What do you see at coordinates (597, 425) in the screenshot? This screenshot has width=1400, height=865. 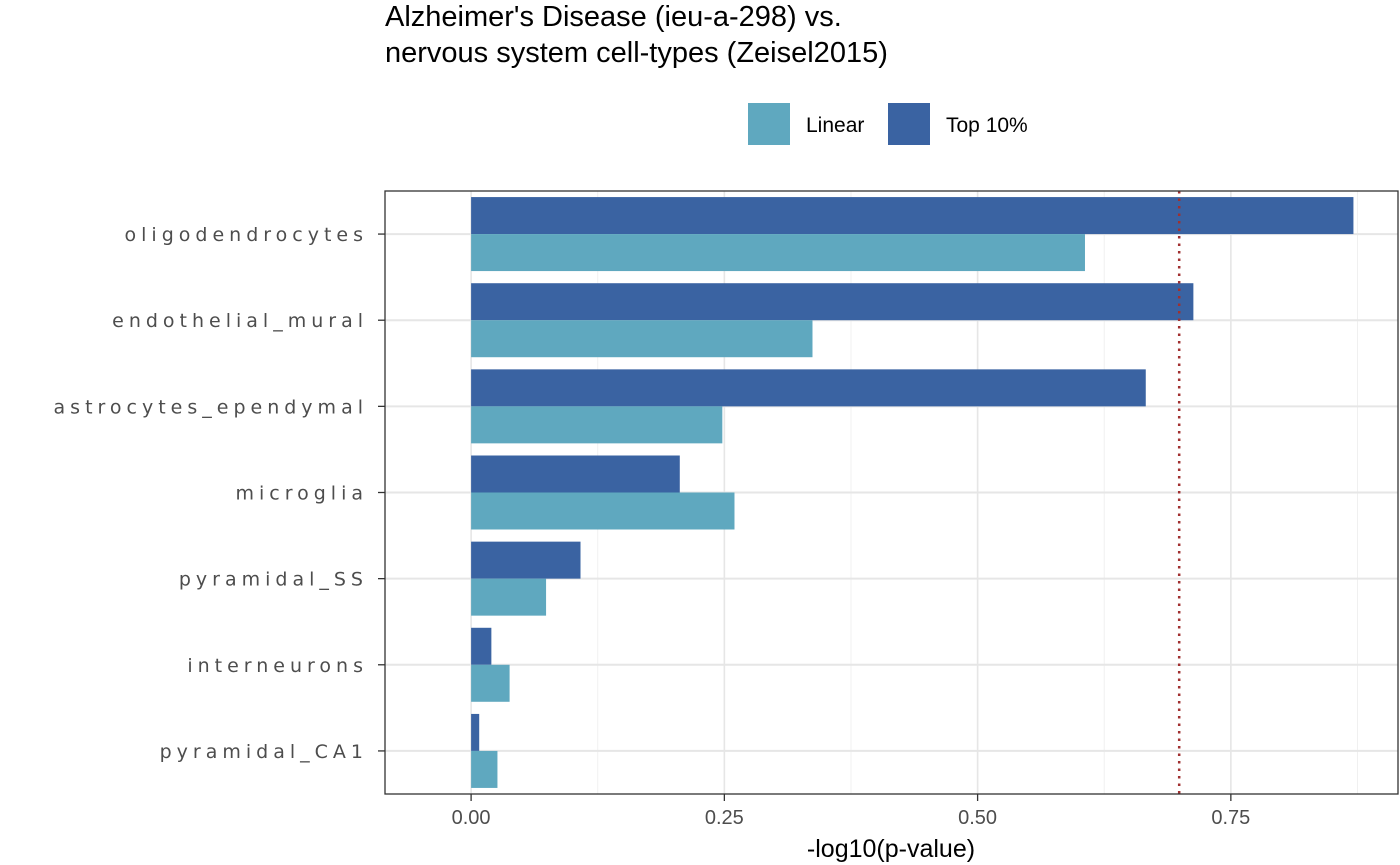 I see `bar-linear-astrocytes-ependymal` at bounding box center [597, 425].